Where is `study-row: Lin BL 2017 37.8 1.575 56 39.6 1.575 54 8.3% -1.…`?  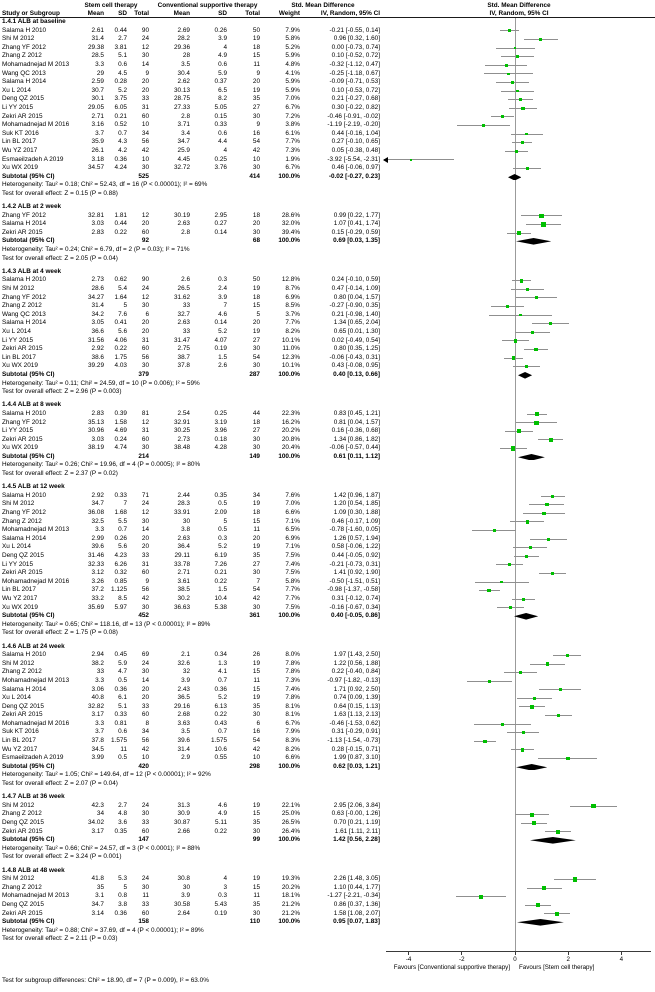 study-row: Lin BL 2017 37.8 1.575 56 39.6 1.575 54 8.3% -1.… is located at coordinates (327, 741).